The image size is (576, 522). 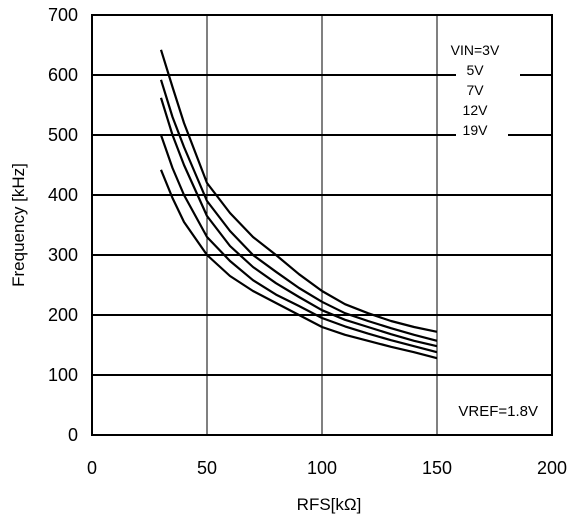 What do you see at coordinates (552, 468) in the screenshot?
I see `x-tick-label: 200` at bounding box center [552, 468].